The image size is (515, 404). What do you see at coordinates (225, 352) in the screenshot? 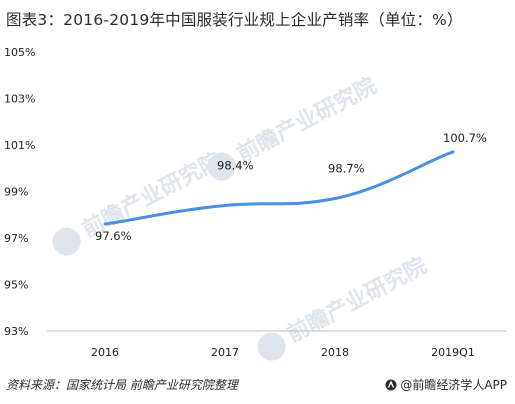
I see `x-tick-label: 2017` at bounding box center [225, 352].